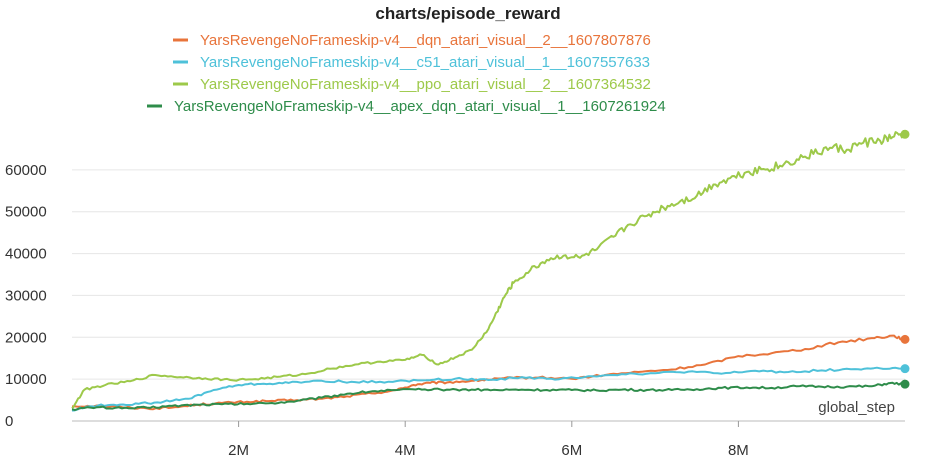 This screenshot has width=936, height=473. Describe the element at coordinates (26, 212) in the screenshot. I see `y-tick-label: 50000` at that location.